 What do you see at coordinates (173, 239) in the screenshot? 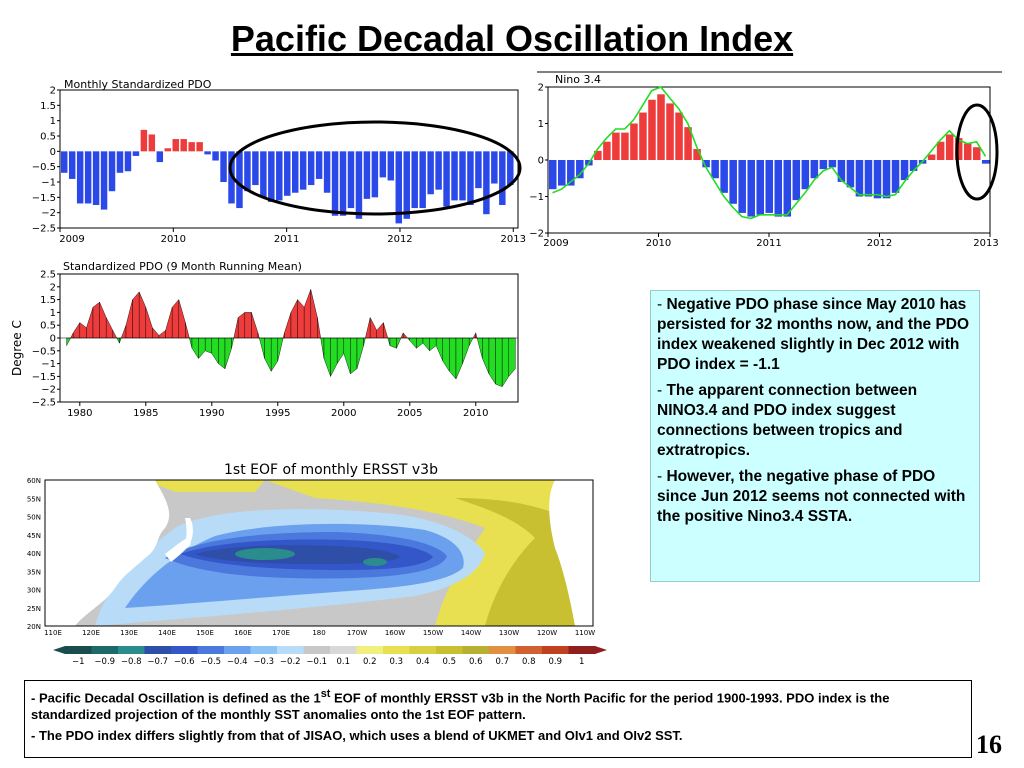
I see `x-tick-label: 2010` at bounding box center [173, 239].